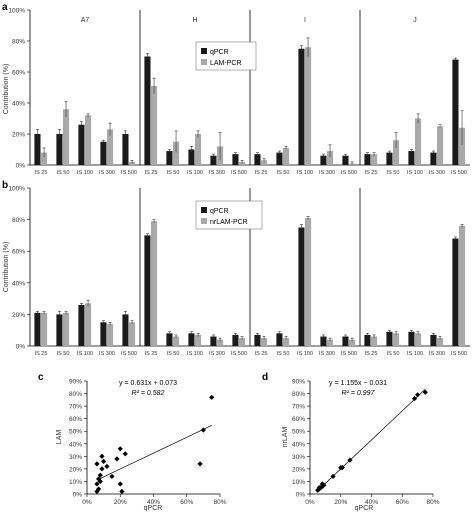 This screenshot has width=474, height=512. What do you see at coordinates (204, 62) in the screenshot?
I see `panel-a-legend-swatch-lam` at bounding box center [204, 62].